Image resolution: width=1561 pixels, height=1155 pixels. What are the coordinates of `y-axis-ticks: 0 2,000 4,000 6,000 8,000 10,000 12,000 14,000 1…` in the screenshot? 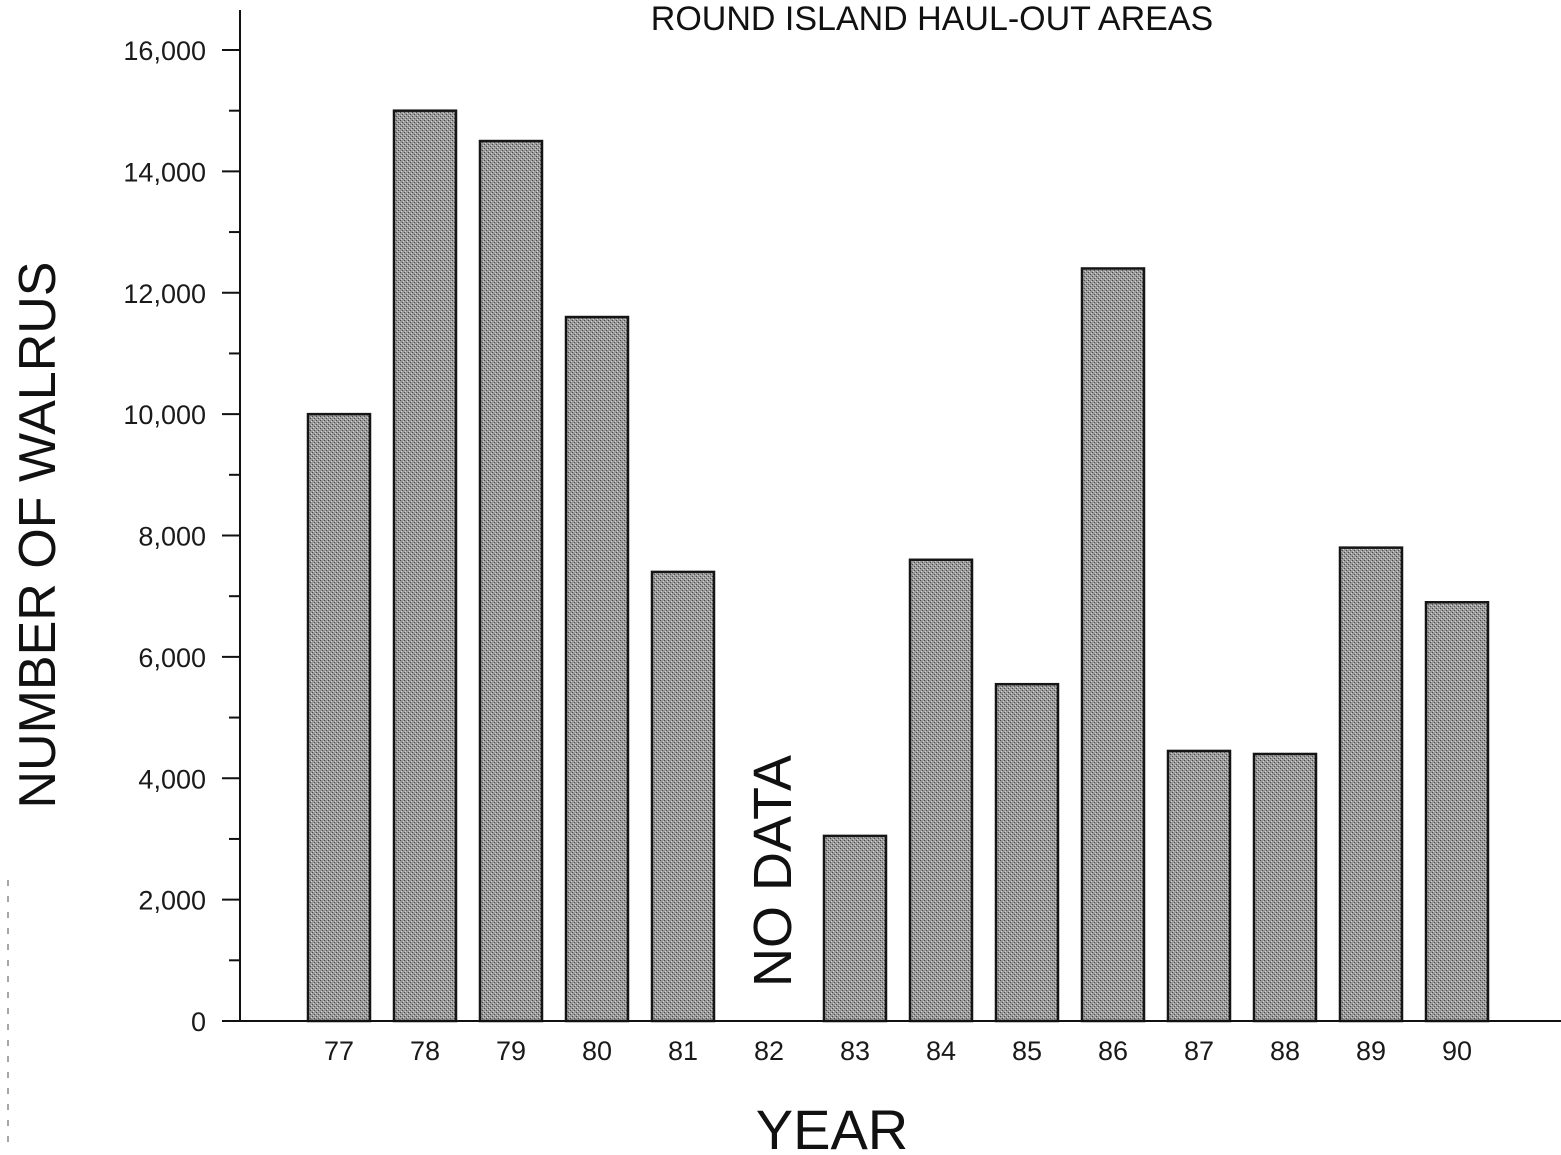 It's located at (181, 536).